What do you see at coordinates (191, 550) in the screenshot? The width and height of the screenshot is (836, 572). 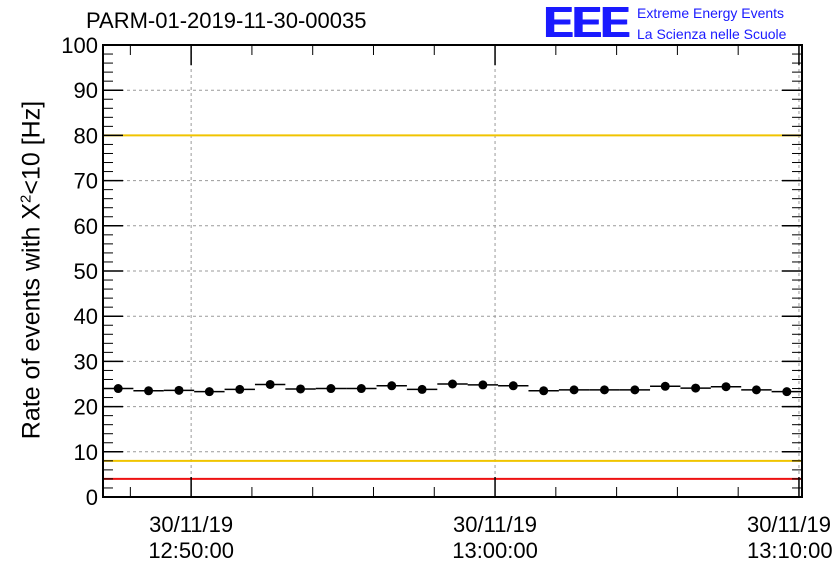 I see `x-tick-time: 12:50:00` at bounding box center [191, 550].